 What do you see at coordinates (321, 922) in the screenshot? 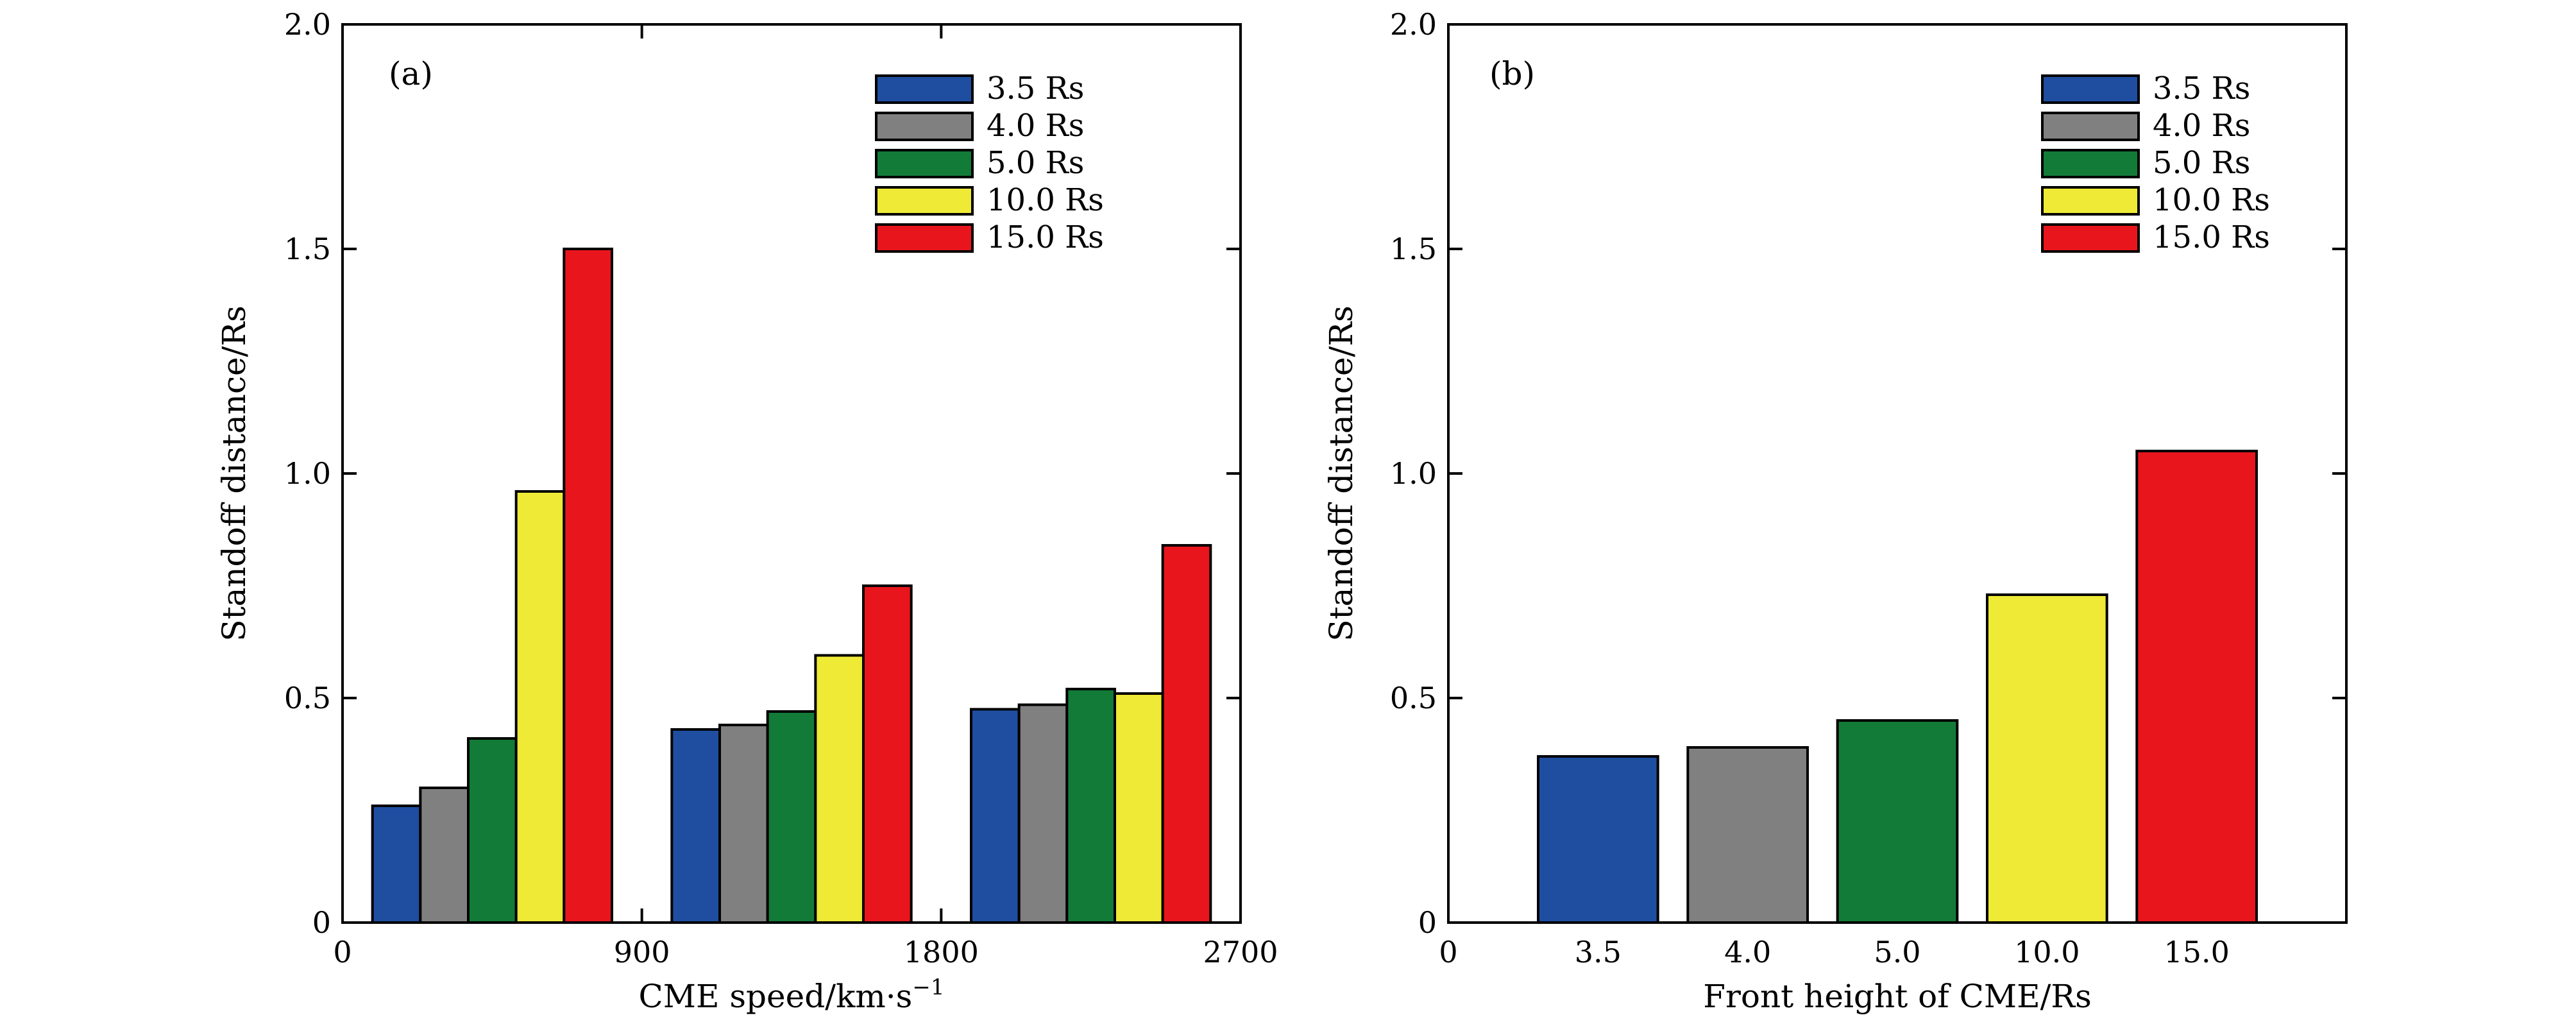
I see `y-tick-label-a: 0` at bounding box center [321, 922].